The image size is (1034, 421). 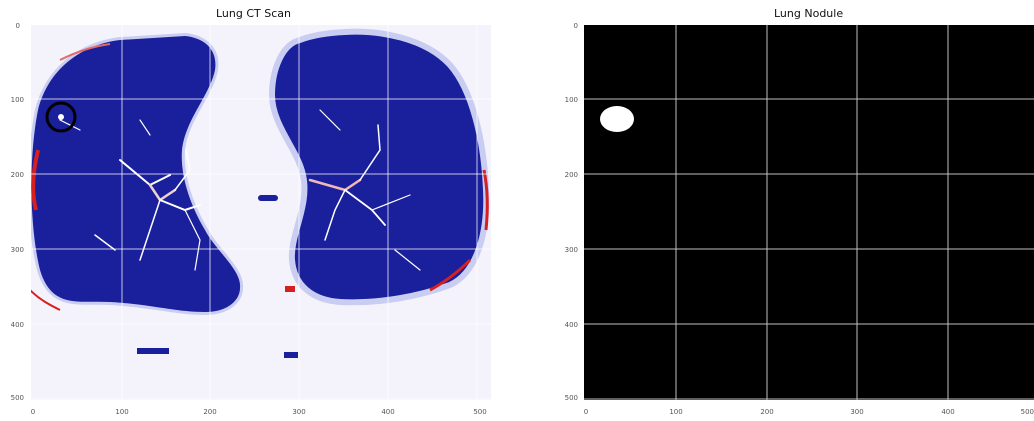 I want to click on nodule-marker-circle, so click(x=61, y=117).